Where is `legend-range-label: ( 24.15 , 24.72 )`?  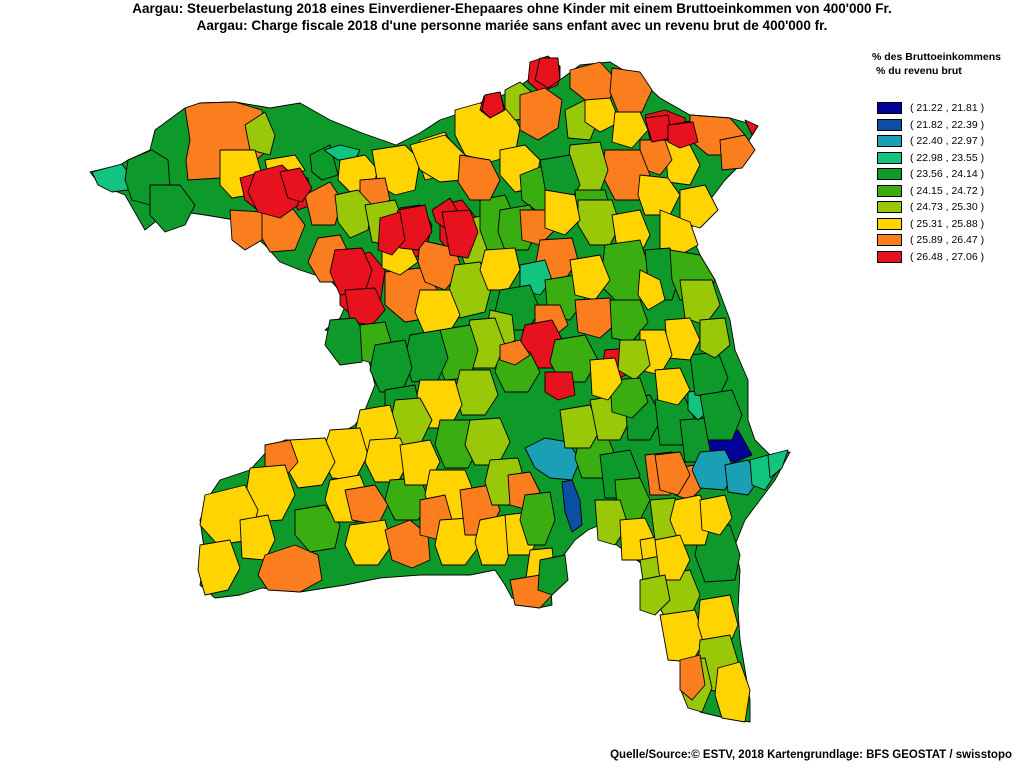
legend-range-label: ( 24.15 , 24.72 ) is located at coordinates (947, 190).